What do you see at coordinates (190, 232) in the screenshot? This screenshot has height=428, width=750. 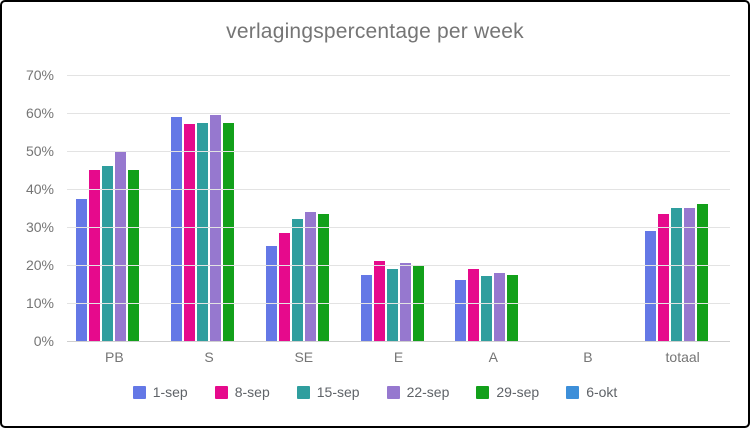 I see `bar-s-8-sep` at bounding box center [190, 232].